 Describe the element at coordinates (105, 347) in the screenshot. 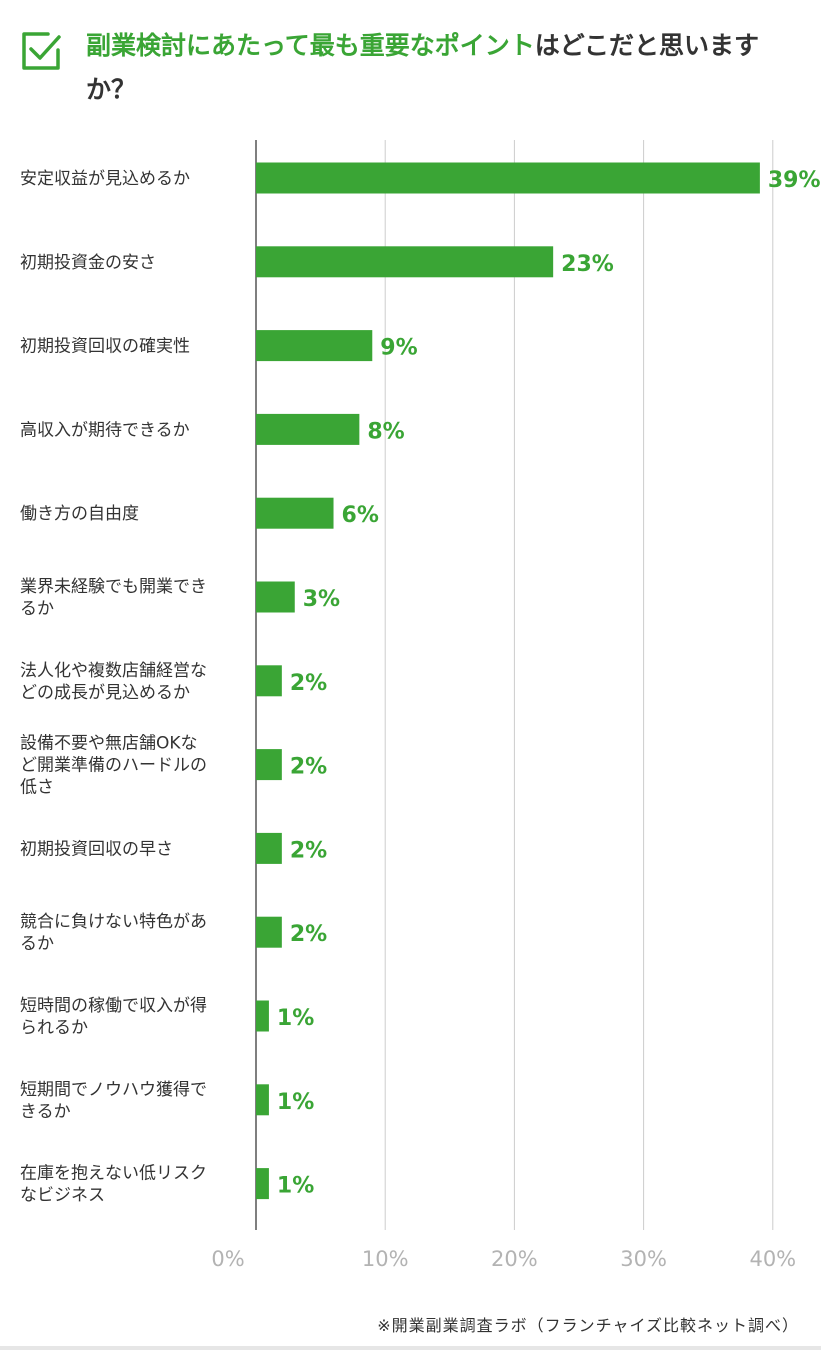

I see `category-label: 初期投資回収の確実性` at that location.